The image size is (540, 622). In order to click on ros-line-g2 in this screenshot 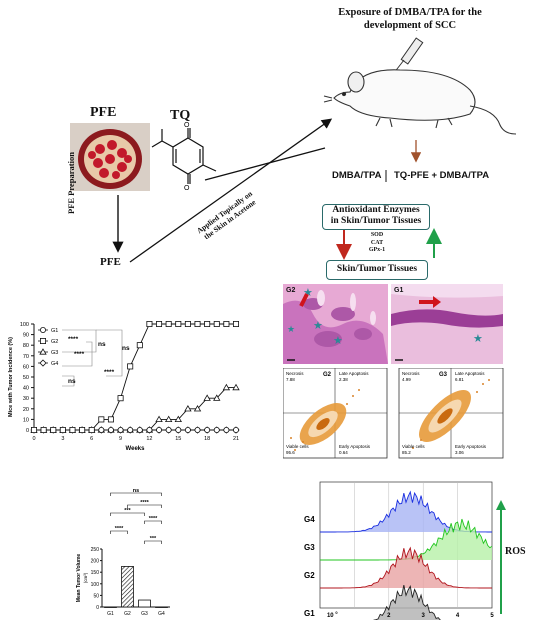, I will do `click(406, 567)`.